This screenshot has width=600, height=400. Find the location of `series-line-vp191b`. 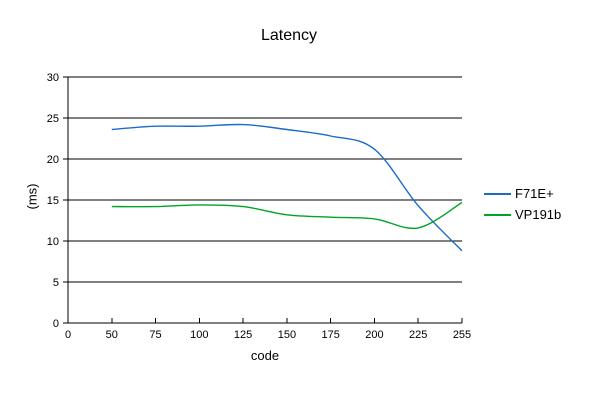

series-line-vp191b is located at coordinates (287, 215).